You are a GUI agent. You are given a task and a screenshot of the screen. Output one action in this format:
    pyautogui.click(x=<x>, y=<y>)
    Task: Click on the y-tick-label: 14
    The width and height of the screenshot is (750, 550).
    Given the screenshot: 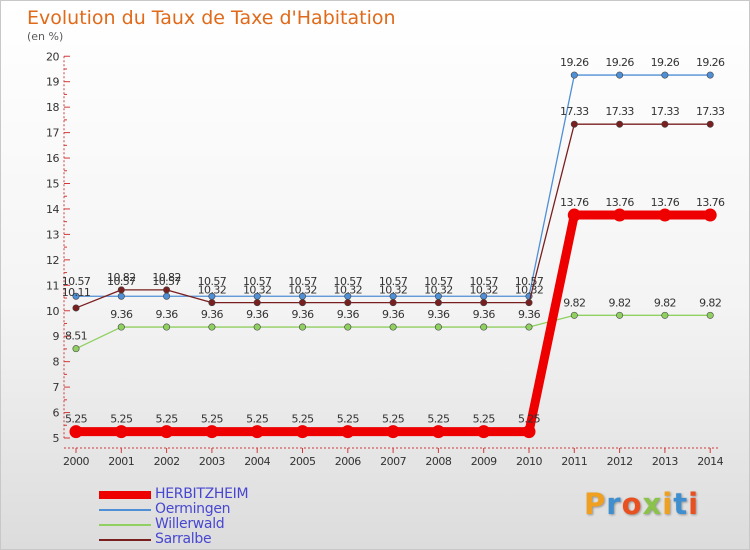 What is the action you would take?
    pyautogui.click(x=52, y=209)
    